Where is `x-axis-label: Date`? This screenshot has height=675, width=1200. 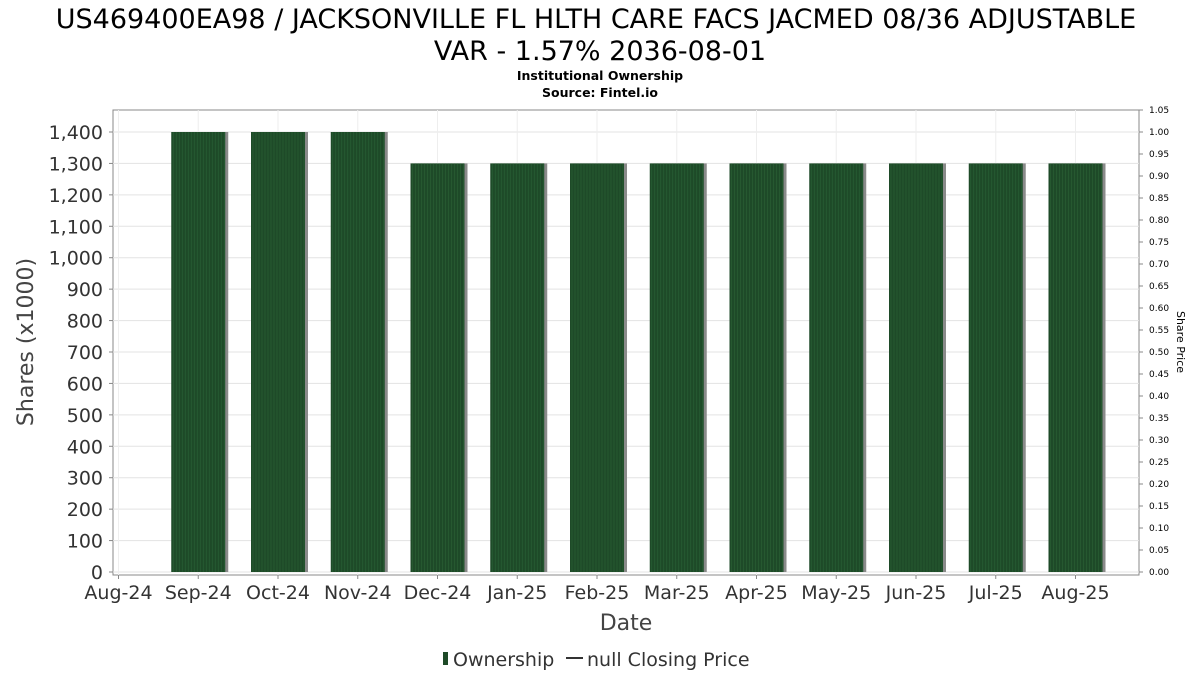
x-axis-label: Date is located at coordinates (626, 623).